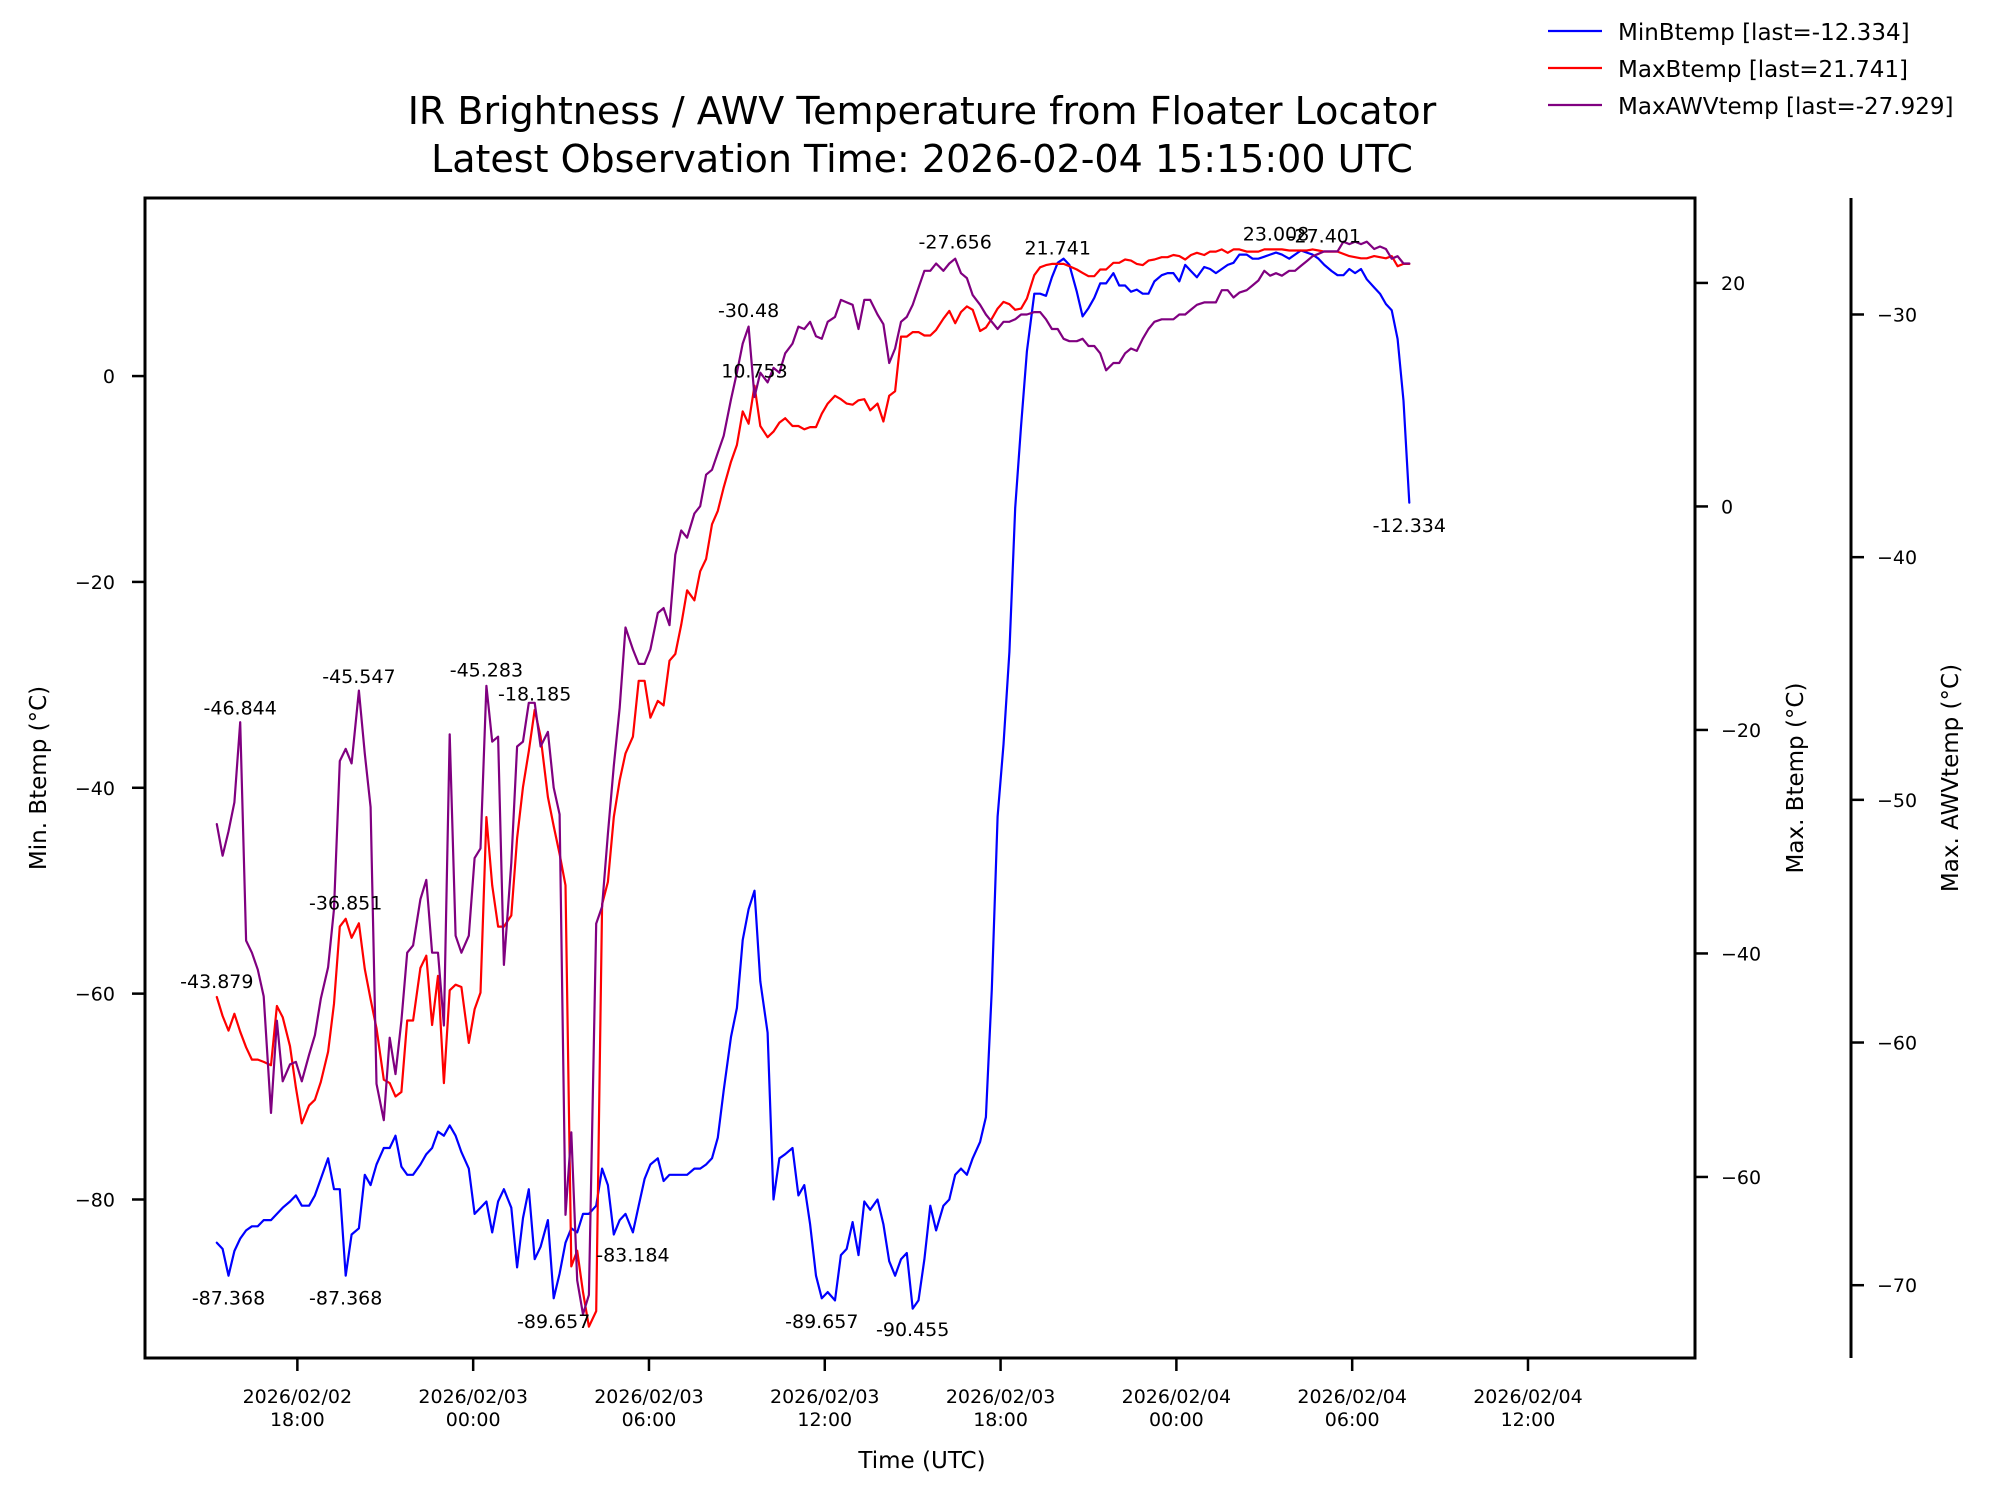 This screenshot has height=1495, width=1998. Describe the element at coordinates (298, 1397) in the screenshot. I see `x-tick-label-date: 2026/02/02` at that location.